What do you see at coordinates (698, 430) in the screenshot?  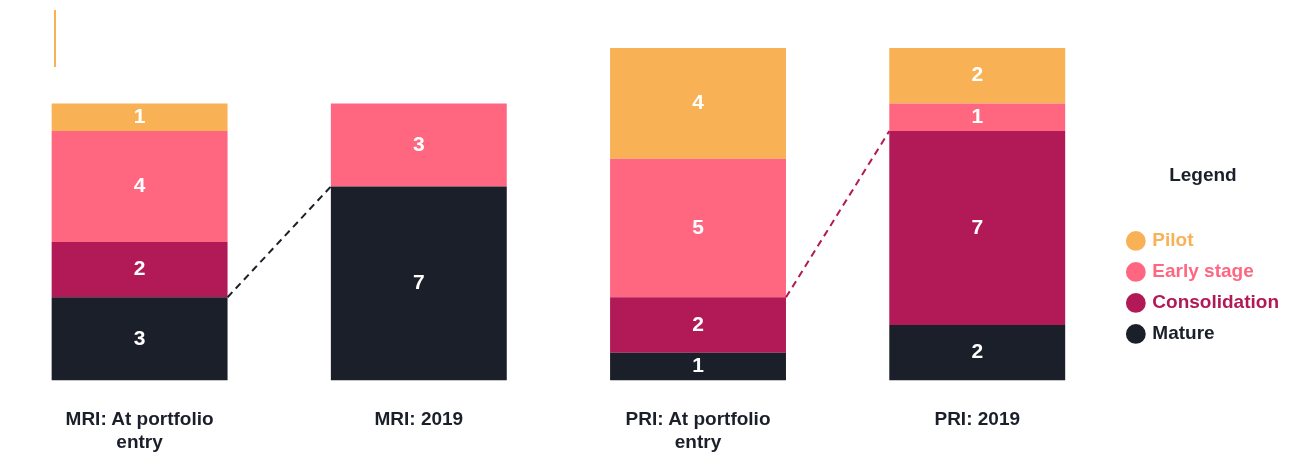 I see `x-tick-label: PRI: At portfolio entry` at bounding box center [698, 430].